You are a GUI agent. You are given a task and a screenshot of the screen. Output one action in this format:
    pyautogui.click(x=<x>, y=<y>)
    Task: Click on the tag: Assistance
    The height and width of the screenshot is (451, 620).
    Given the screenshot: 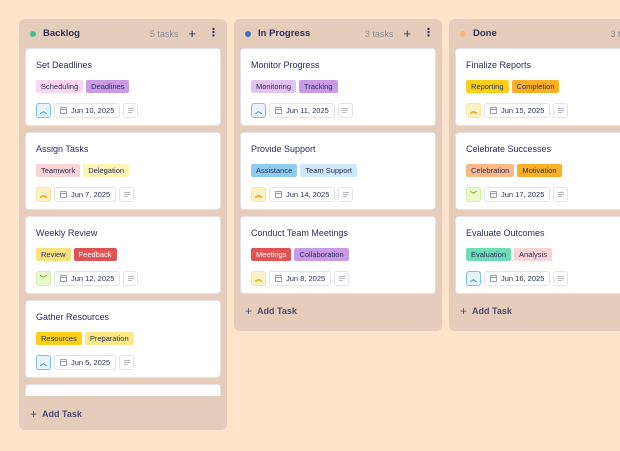 What is the action you would take?
    pyautogui.click(x=274, y=170)
    